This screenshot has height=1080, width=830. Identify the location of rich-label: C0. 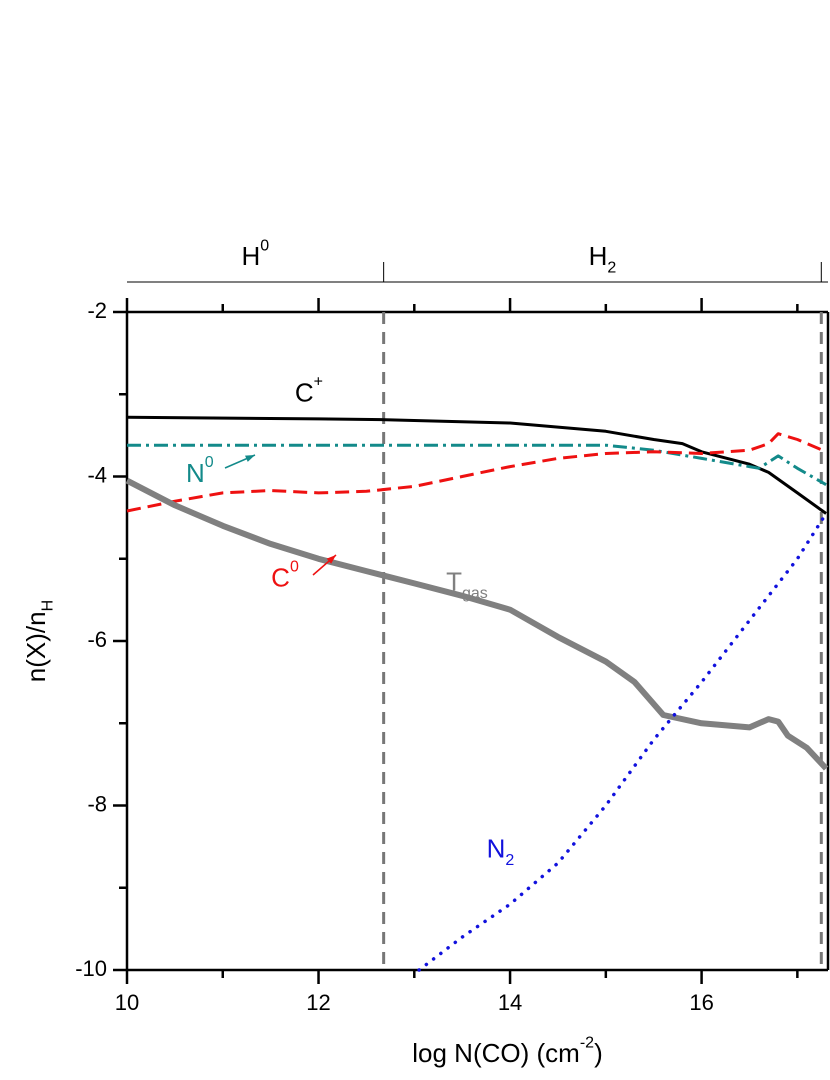
(285, 575).